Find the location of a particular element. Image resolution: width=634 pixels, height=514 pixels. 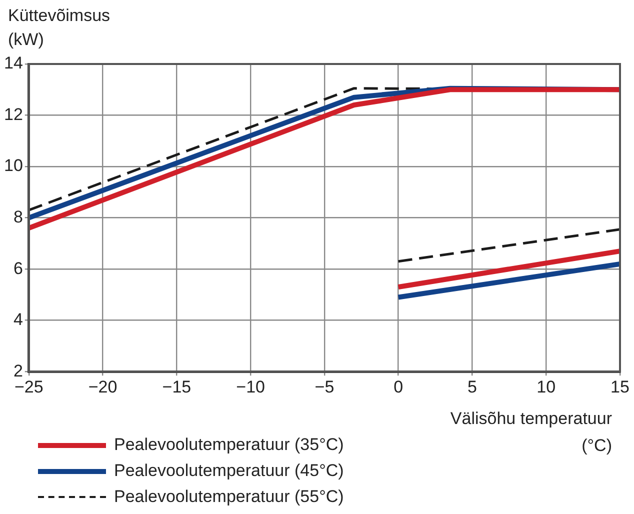

legend-label: Pealevoolutemperatuur (55°C) is located at coordinates (229, 497).